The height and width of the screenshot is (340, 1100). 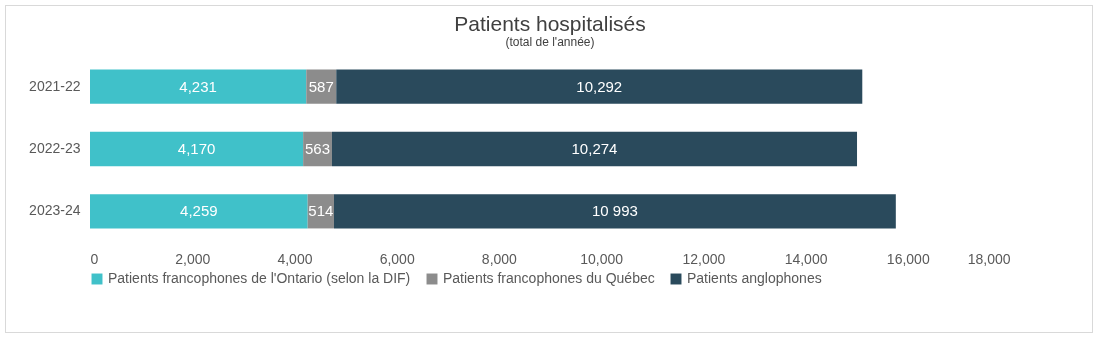 I want to click on y-tick-label: 2023-24, so click(x=55, y=210).